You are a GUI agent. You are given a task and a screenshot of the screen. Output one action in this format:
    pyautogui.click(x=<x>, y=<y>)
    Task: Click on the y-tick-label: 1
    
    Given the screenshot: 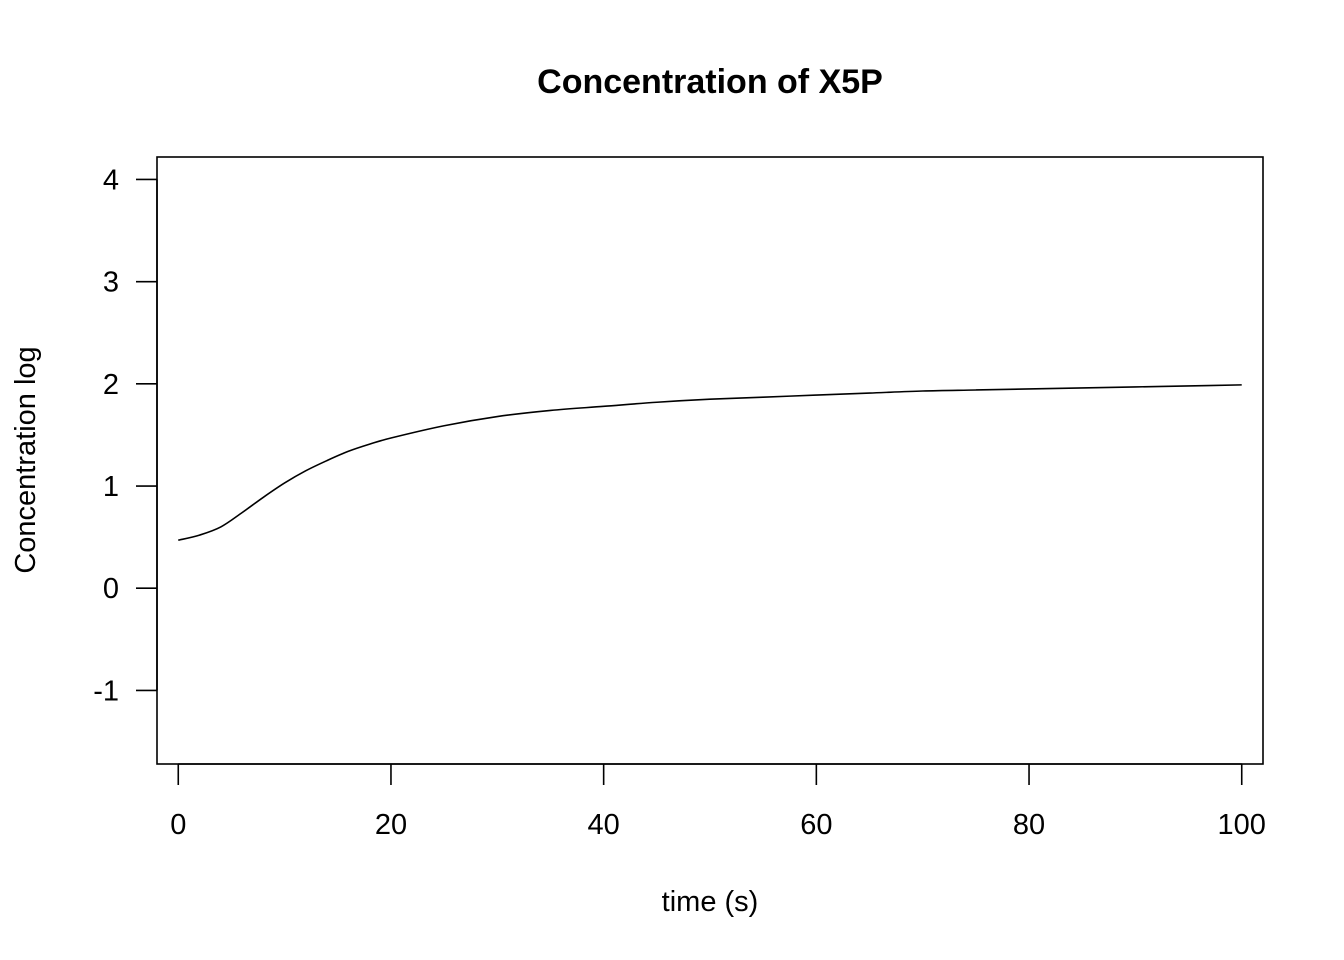 What is the action you would take?
    pyautogui.click(x=111, y=487)
    